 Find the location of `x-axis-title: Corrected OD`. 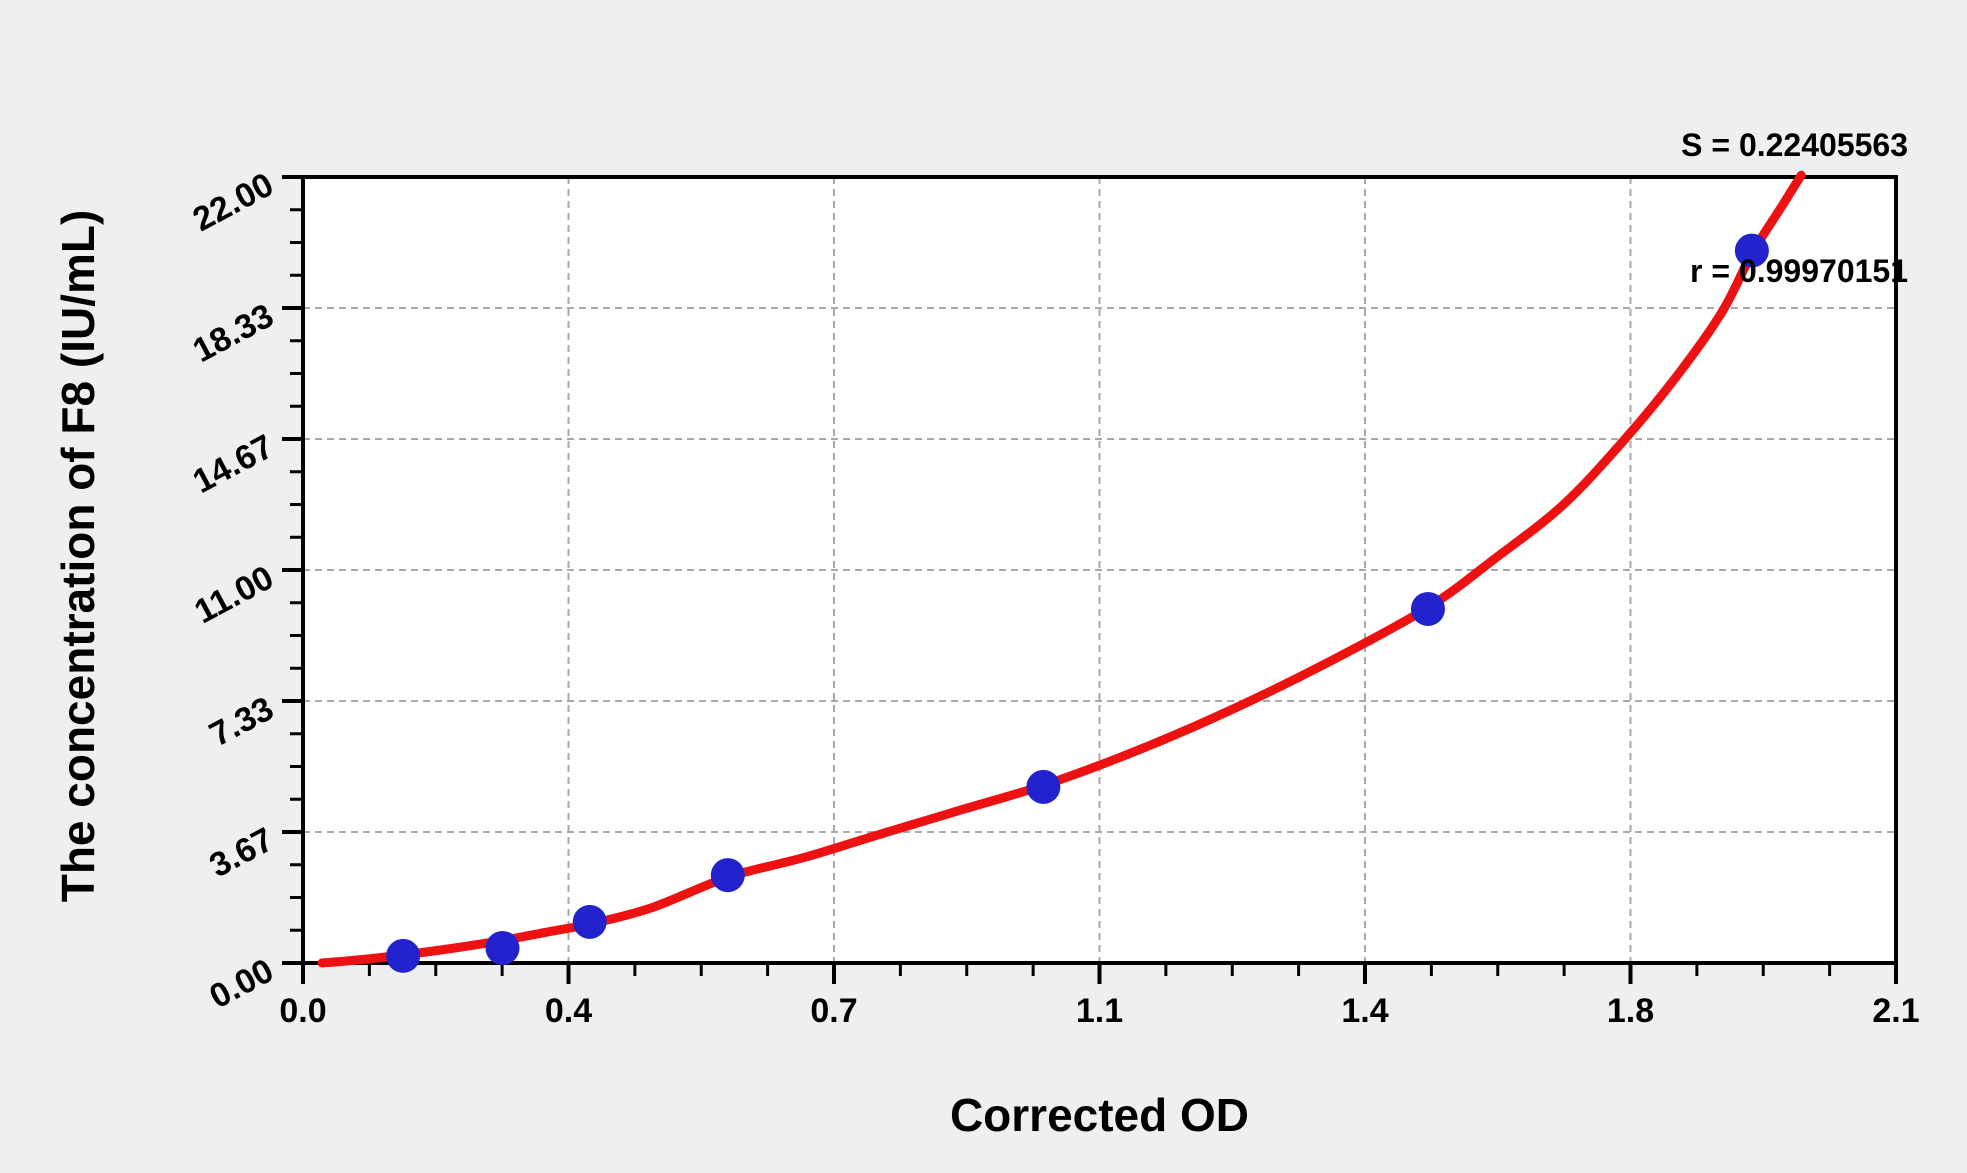

x-axis-title: Corrected OD is located at coordinates (1099, 1115).